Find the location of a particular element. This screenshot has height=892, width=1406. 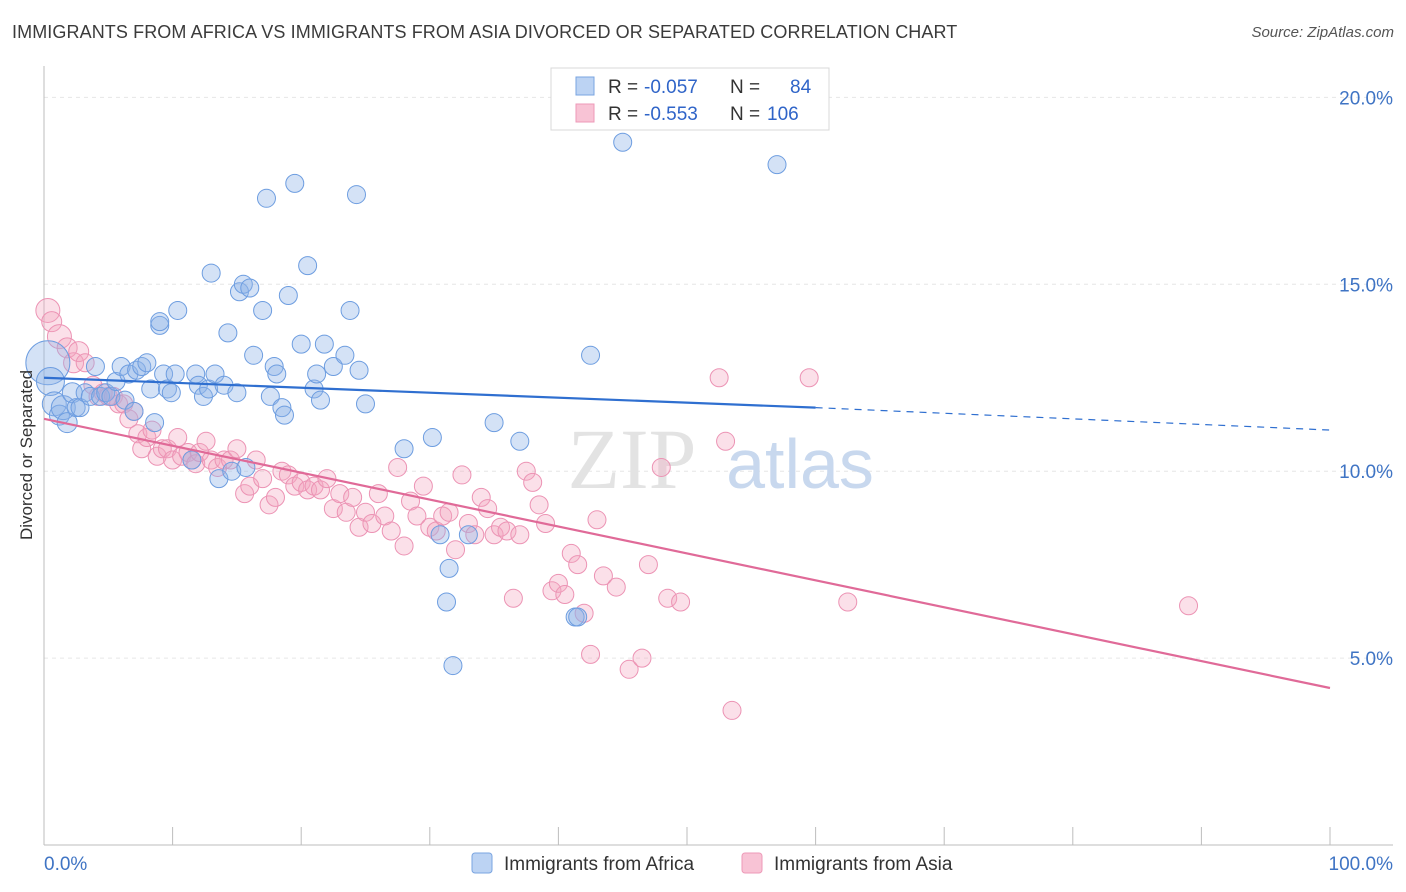

legend-africa-n-label: N = is located at coordinates (745, 87).